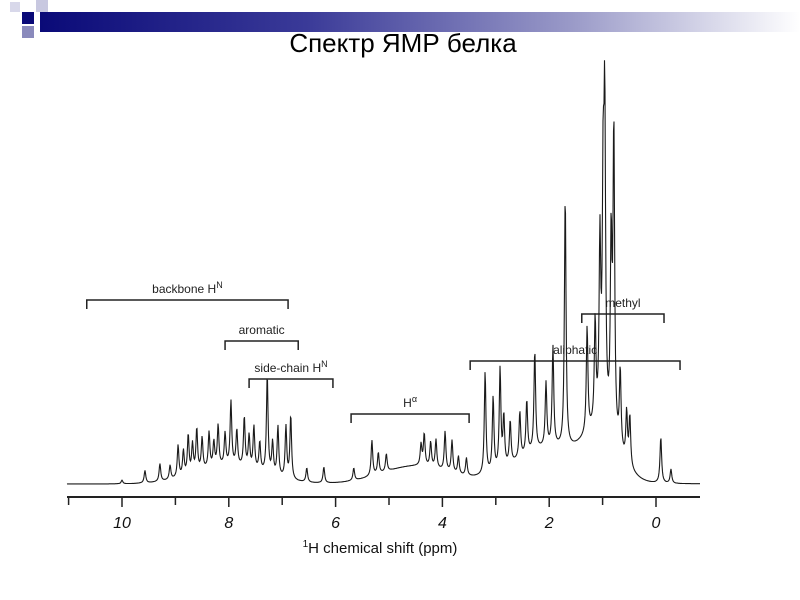 This screenshot has width=800, height=600. I want to click on region-label-text: side-chain H, so click(287, 368).